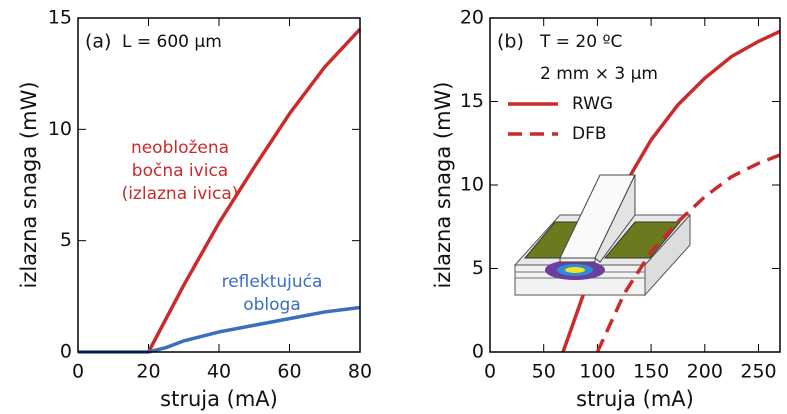  Describe the element at coordinates (589, 134) in the screenshot. I see `legend-label: DFB` at that location.